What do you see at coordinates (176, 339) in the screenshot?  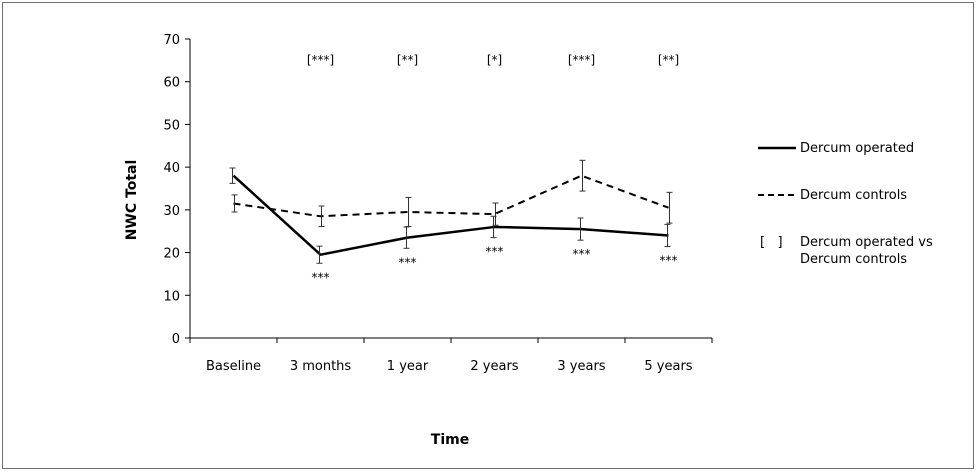 I see `y-tick-label: 0` at bounding box center [176, 339].